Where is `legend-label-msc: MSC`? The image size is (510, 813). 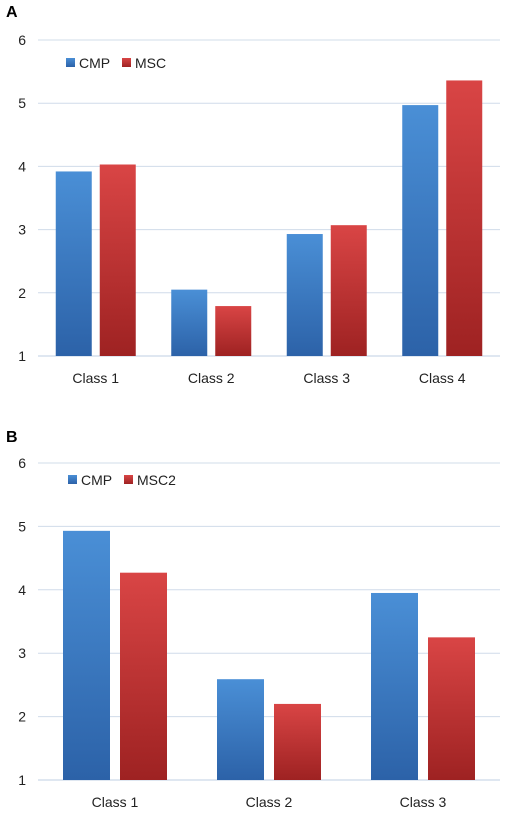
legend-label-msc: MSC is located at coordinates (150, 63).